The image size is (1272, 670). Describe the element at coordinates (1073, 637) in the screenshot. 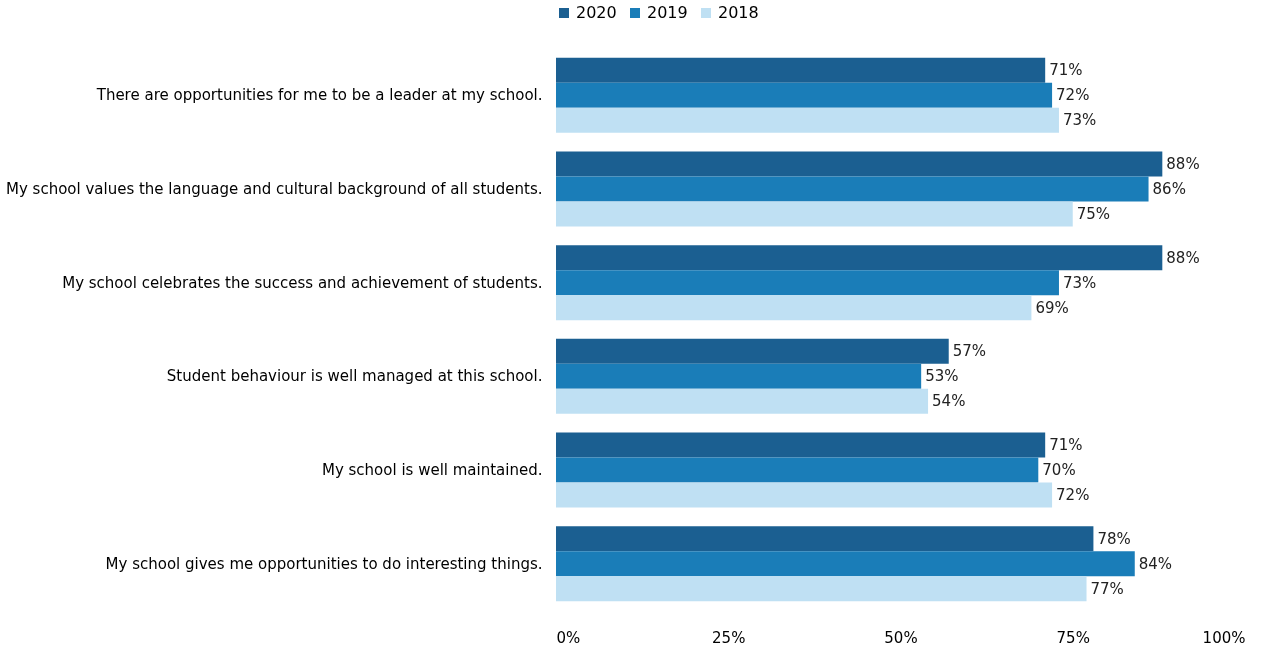

I see `x-tick-label: 75%` at that location.